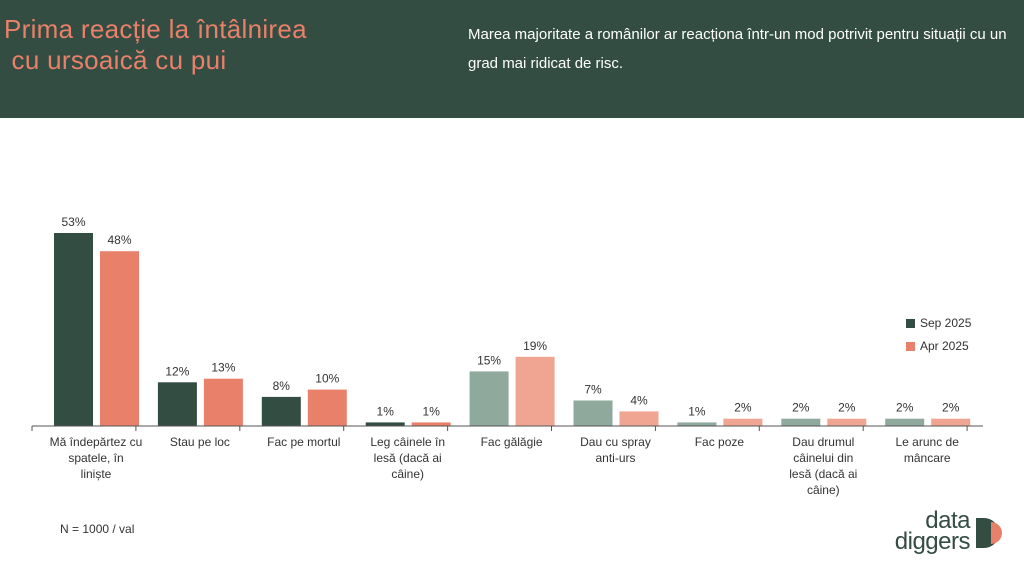  I want to click on value-label-apr-2025-4: 1%, so click(432, 411).